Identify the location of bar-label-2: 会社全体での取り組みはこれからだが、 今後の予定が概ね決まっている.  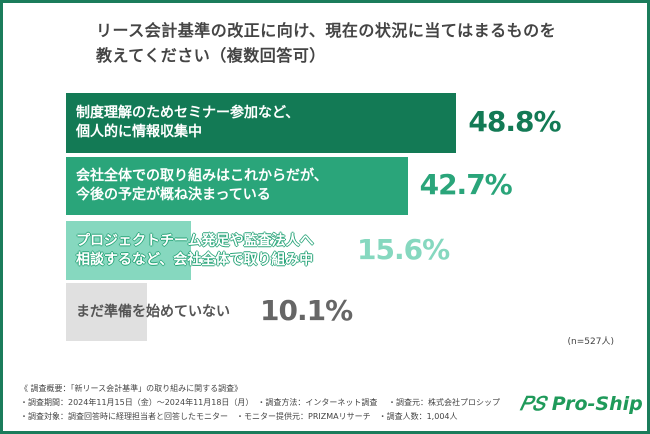
(202, 185).